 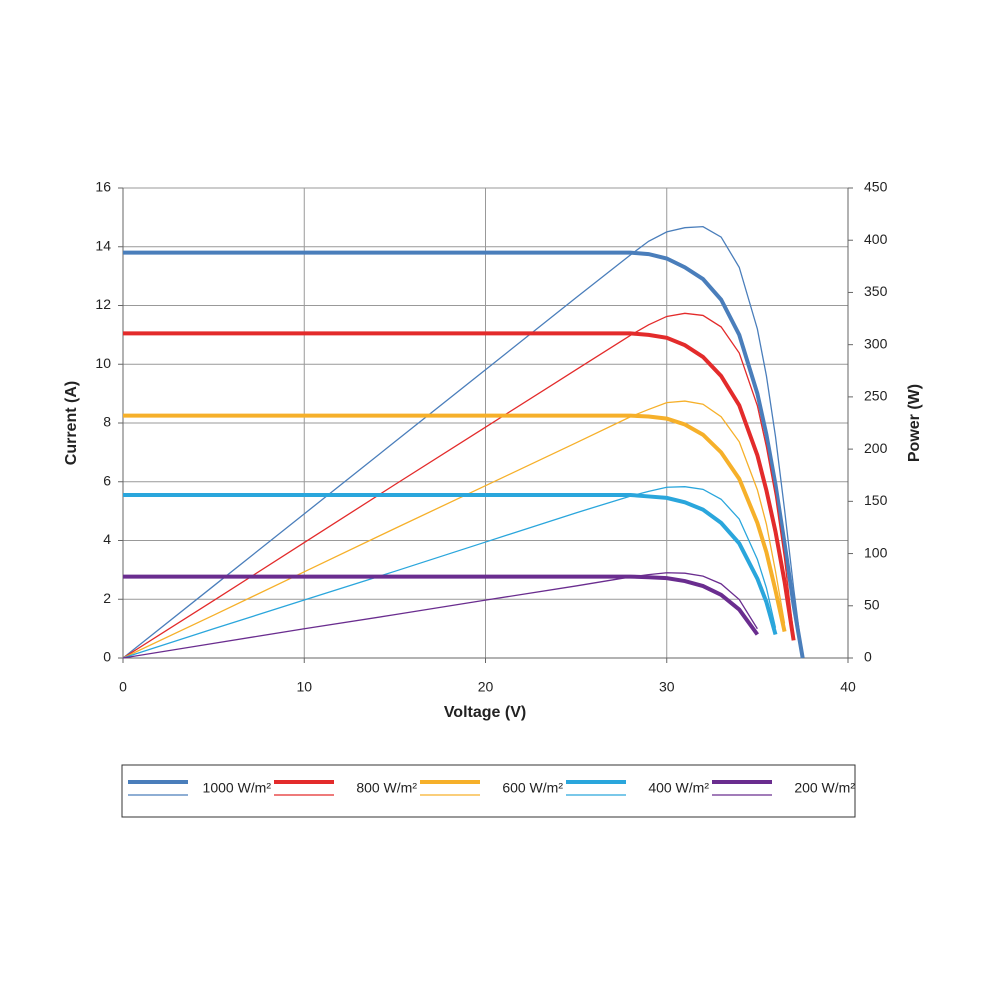 What do you see at coordinates (123, 687) in the screenshot?
I see `x-tick-label: 0` at bounding box center [123, 687].